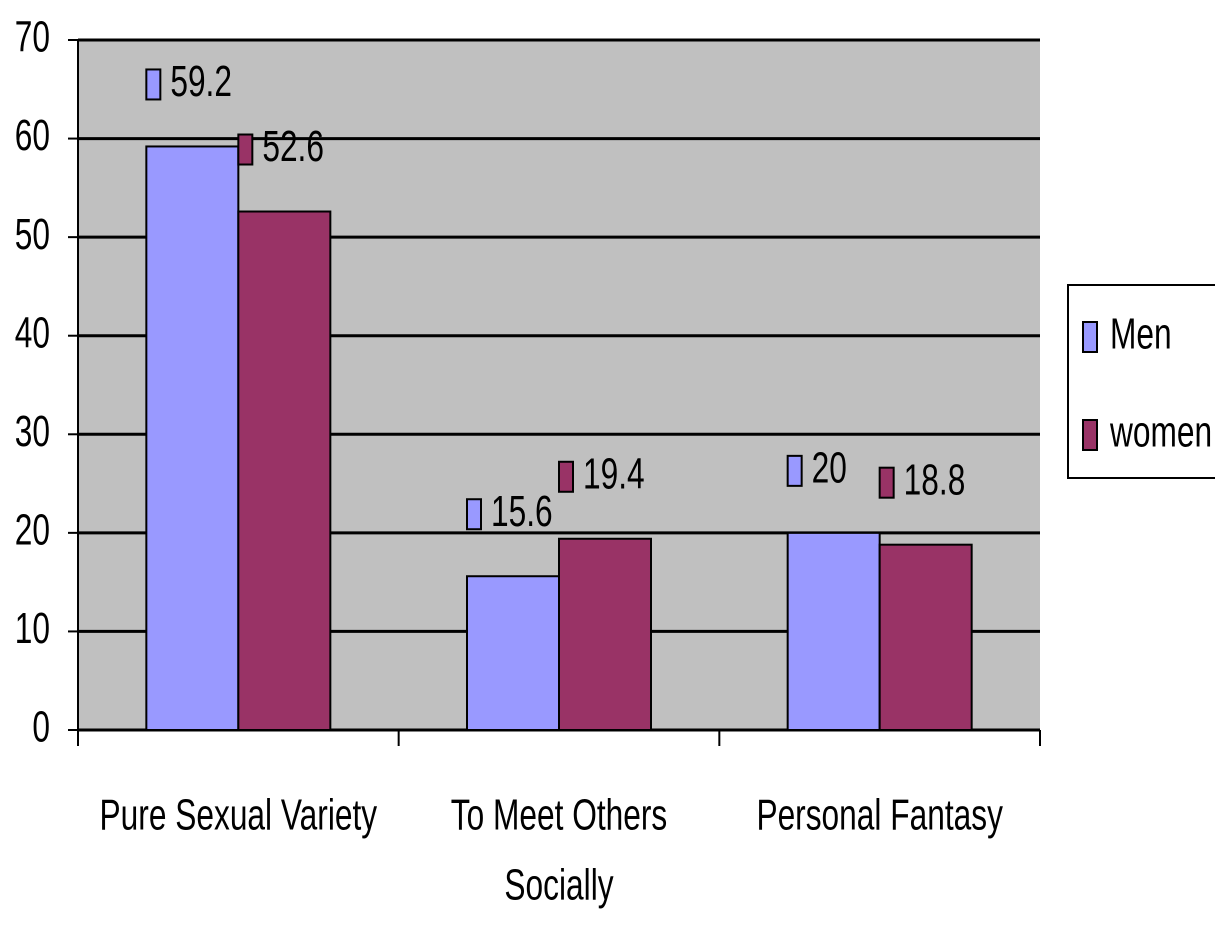 The height and width of the screenshot is (925, 1215). Describe the element at coordinates (32, 431) in the screenshot. I see `y-tick-label: 30` at that location.